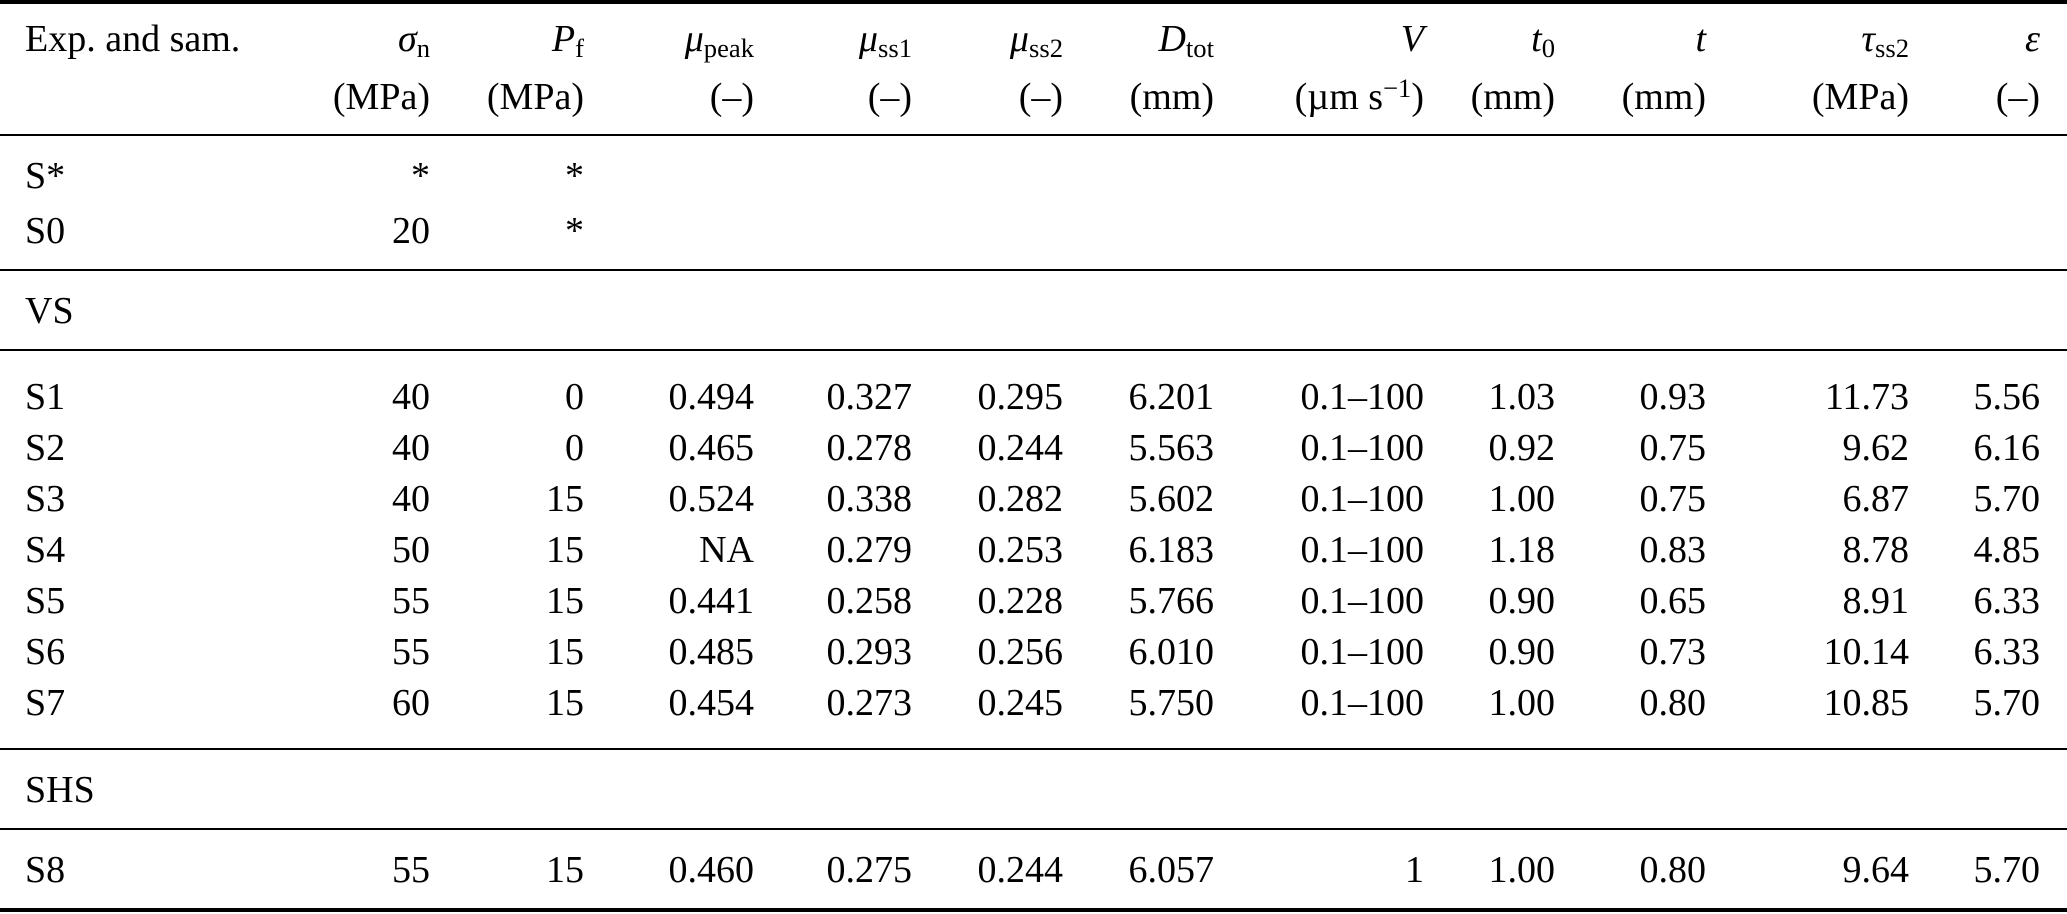 The width and height of the screenshot is (2067, 914). What do you see at coordinates (895, 47) in the screenshot?
I see `symbol-subscript: ss1` at bounding box center [895, 47].